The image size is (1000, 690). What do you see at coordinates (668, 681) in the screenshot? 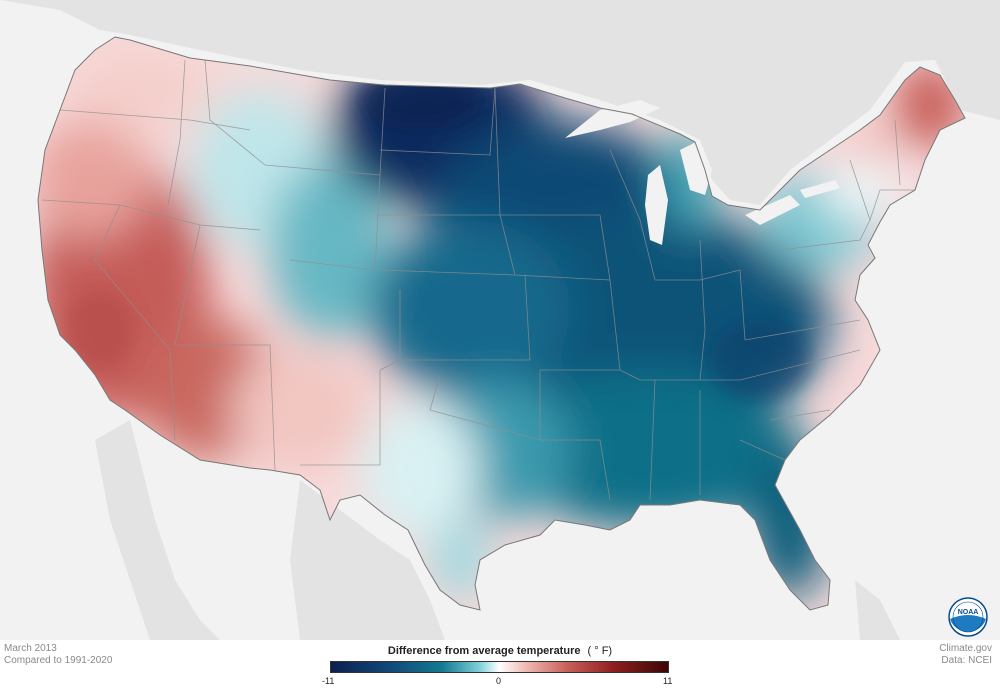
I see `legend-max-label: 11` at bounding box center [668, 681].